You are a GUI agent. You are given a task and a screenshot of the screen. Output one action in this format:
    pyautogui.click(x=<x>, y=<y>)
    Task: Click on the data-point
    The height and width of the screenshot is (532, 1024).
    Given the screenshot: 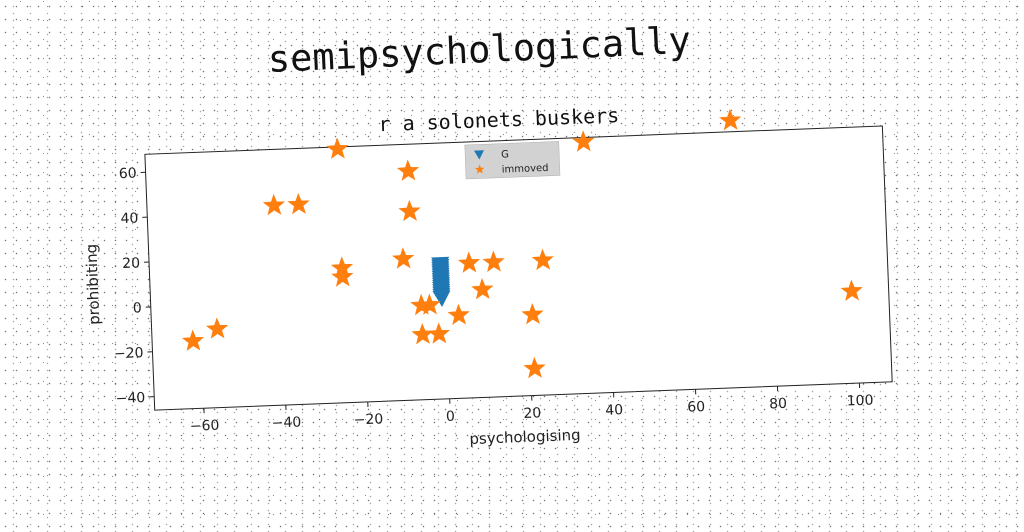 What is the action you would take?
    pyautogui.click(x=730, y=119)
    